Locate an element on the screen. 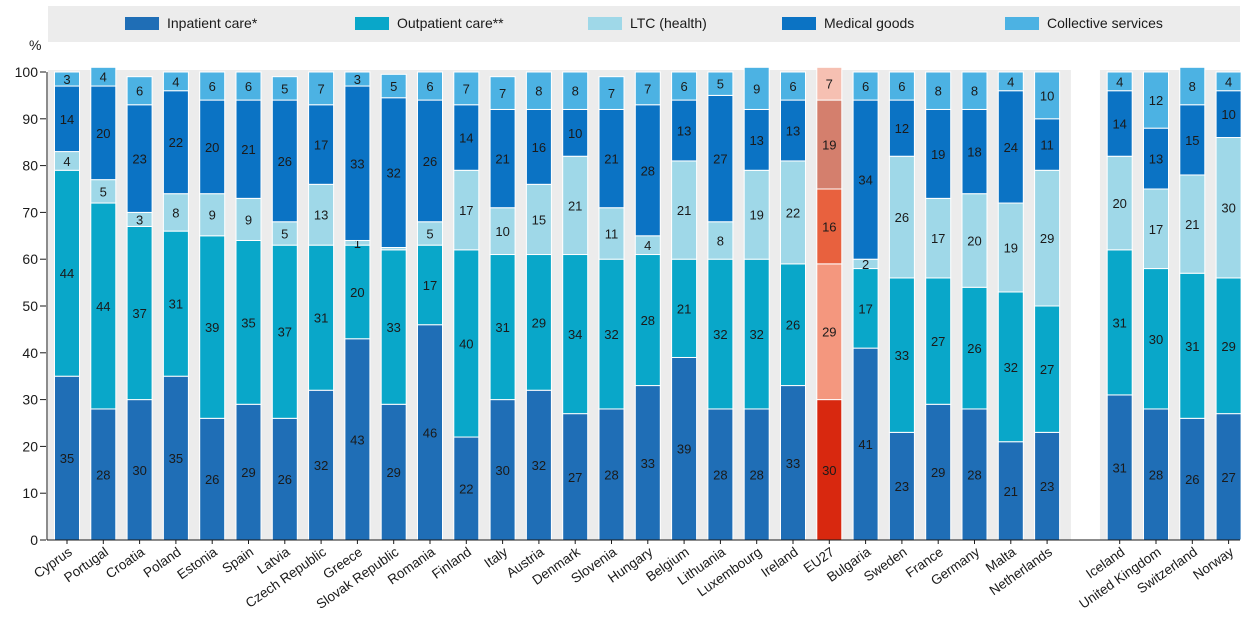  bar-spain-inpatient-care is located at coordinates (248, 472).